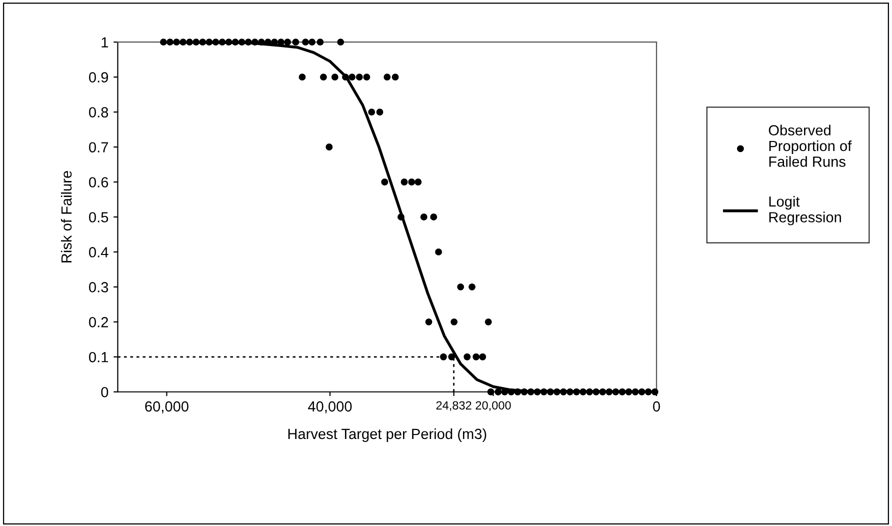  I want to click on legend-label: Logit Regression, so click(805, 211).